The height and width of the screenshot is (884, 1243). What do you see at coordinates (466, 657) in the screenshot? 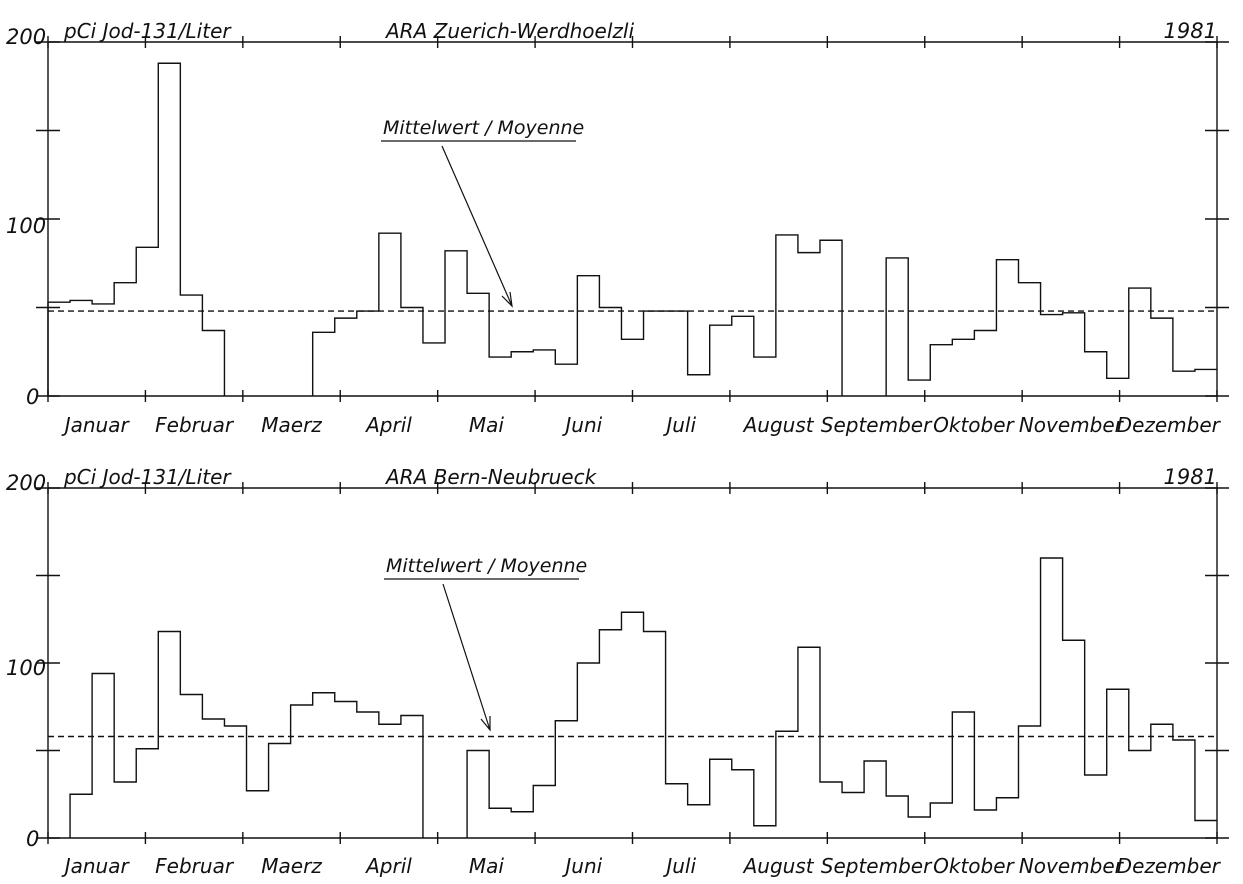
I see `mean-annotation-arrow-bottom` at bounding box center [466, 657].